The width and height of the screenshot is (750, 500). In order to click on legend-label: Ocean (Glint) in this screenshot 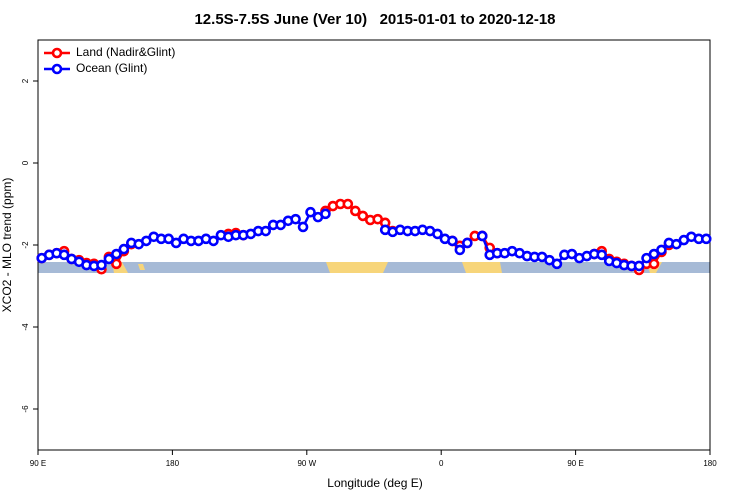, I will do `click(111, 68)`.